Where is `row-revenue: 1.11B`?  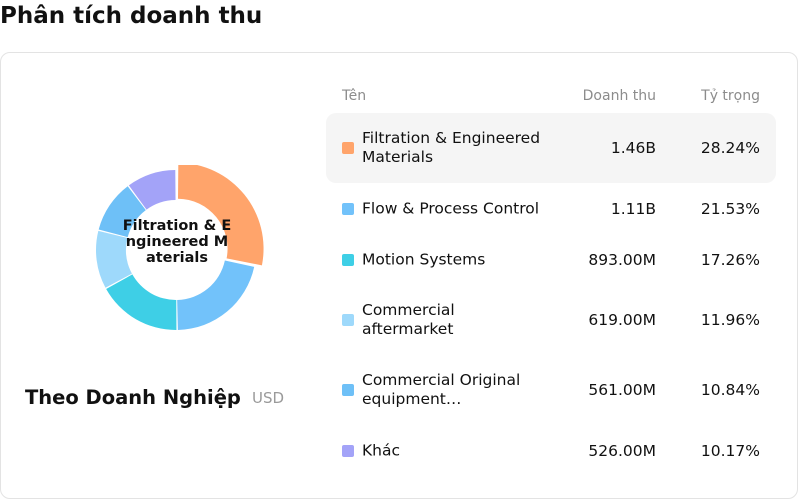 row-revenue: 1.11B is located at coordinates (633, 208).